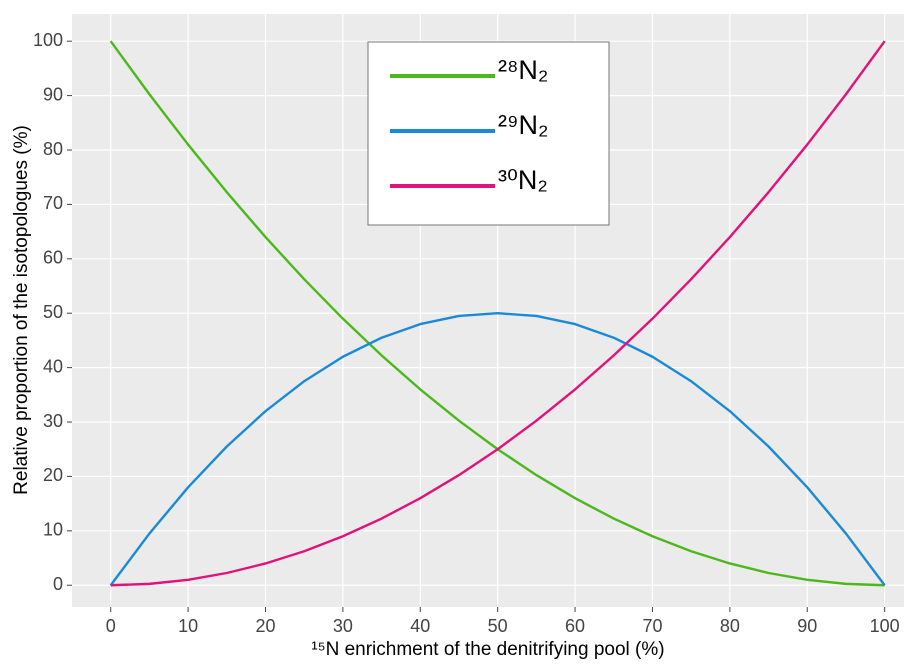 This screenshot has height=668, width=916. Describe the element at coordinates (807, 626) in the screenshot. I see `x-tick-label: 90` at that location.